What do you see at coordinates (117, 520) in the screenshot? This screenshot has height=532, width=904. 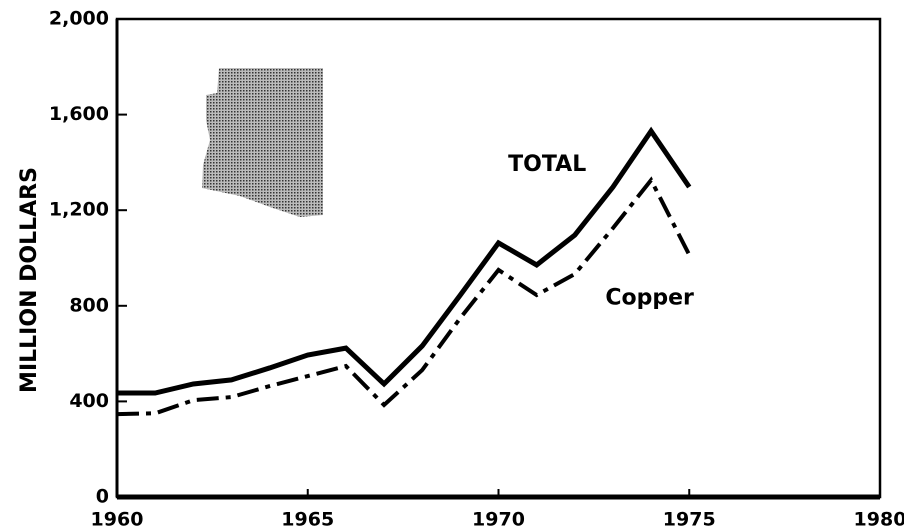 I see `x-tick-label: 1960` at bounding box center [117, 520].